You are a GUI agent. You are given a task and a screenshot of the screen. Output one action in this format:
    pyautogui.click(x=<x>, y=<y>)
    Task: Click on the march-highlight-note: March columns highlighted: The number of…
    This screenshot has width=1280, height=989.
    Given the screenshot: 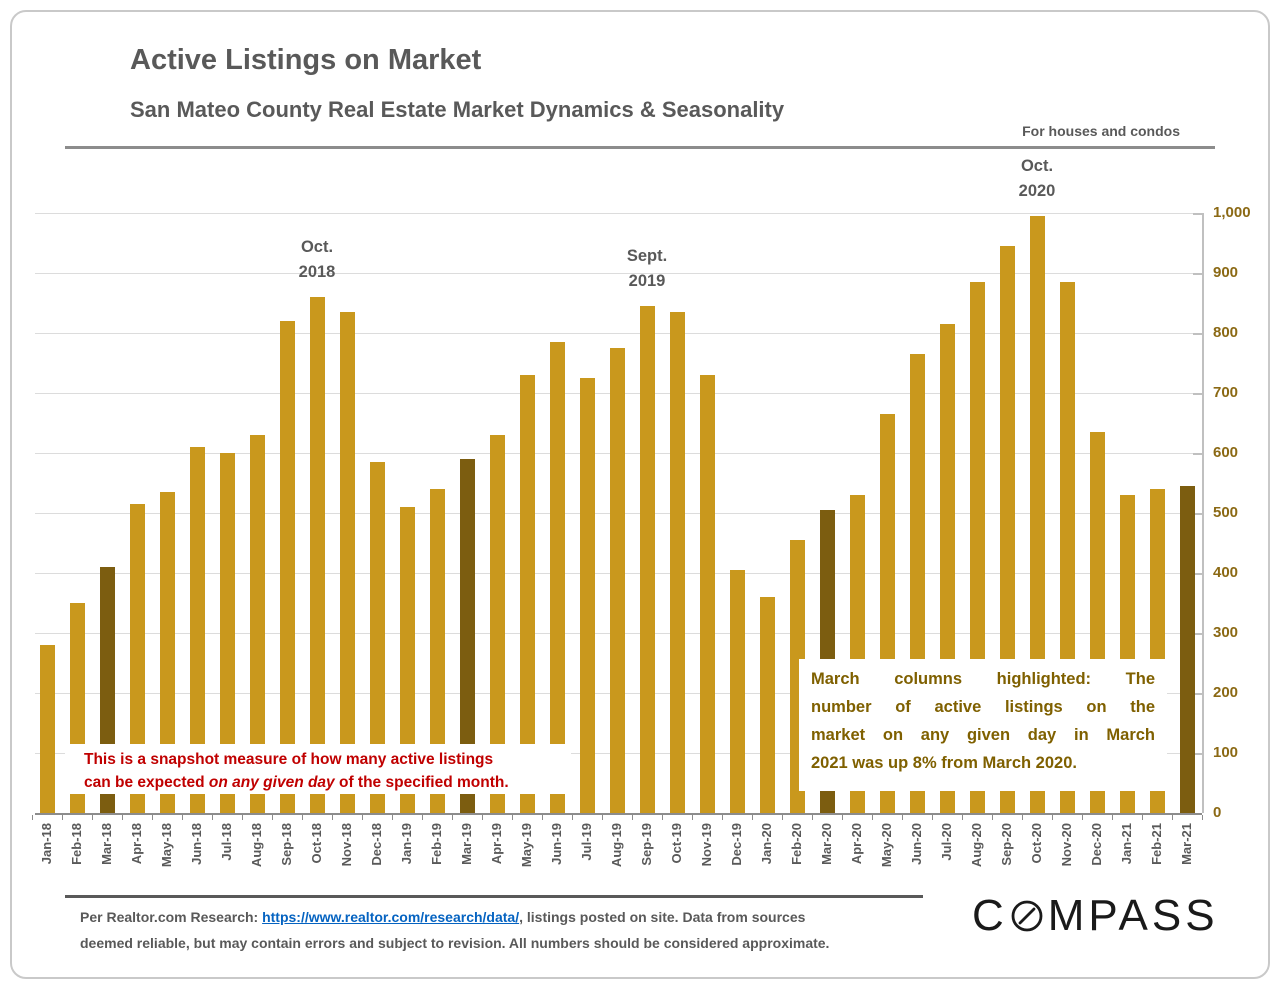 What is the action you would take?
    pyautogui.click(x=983, y=725)
    